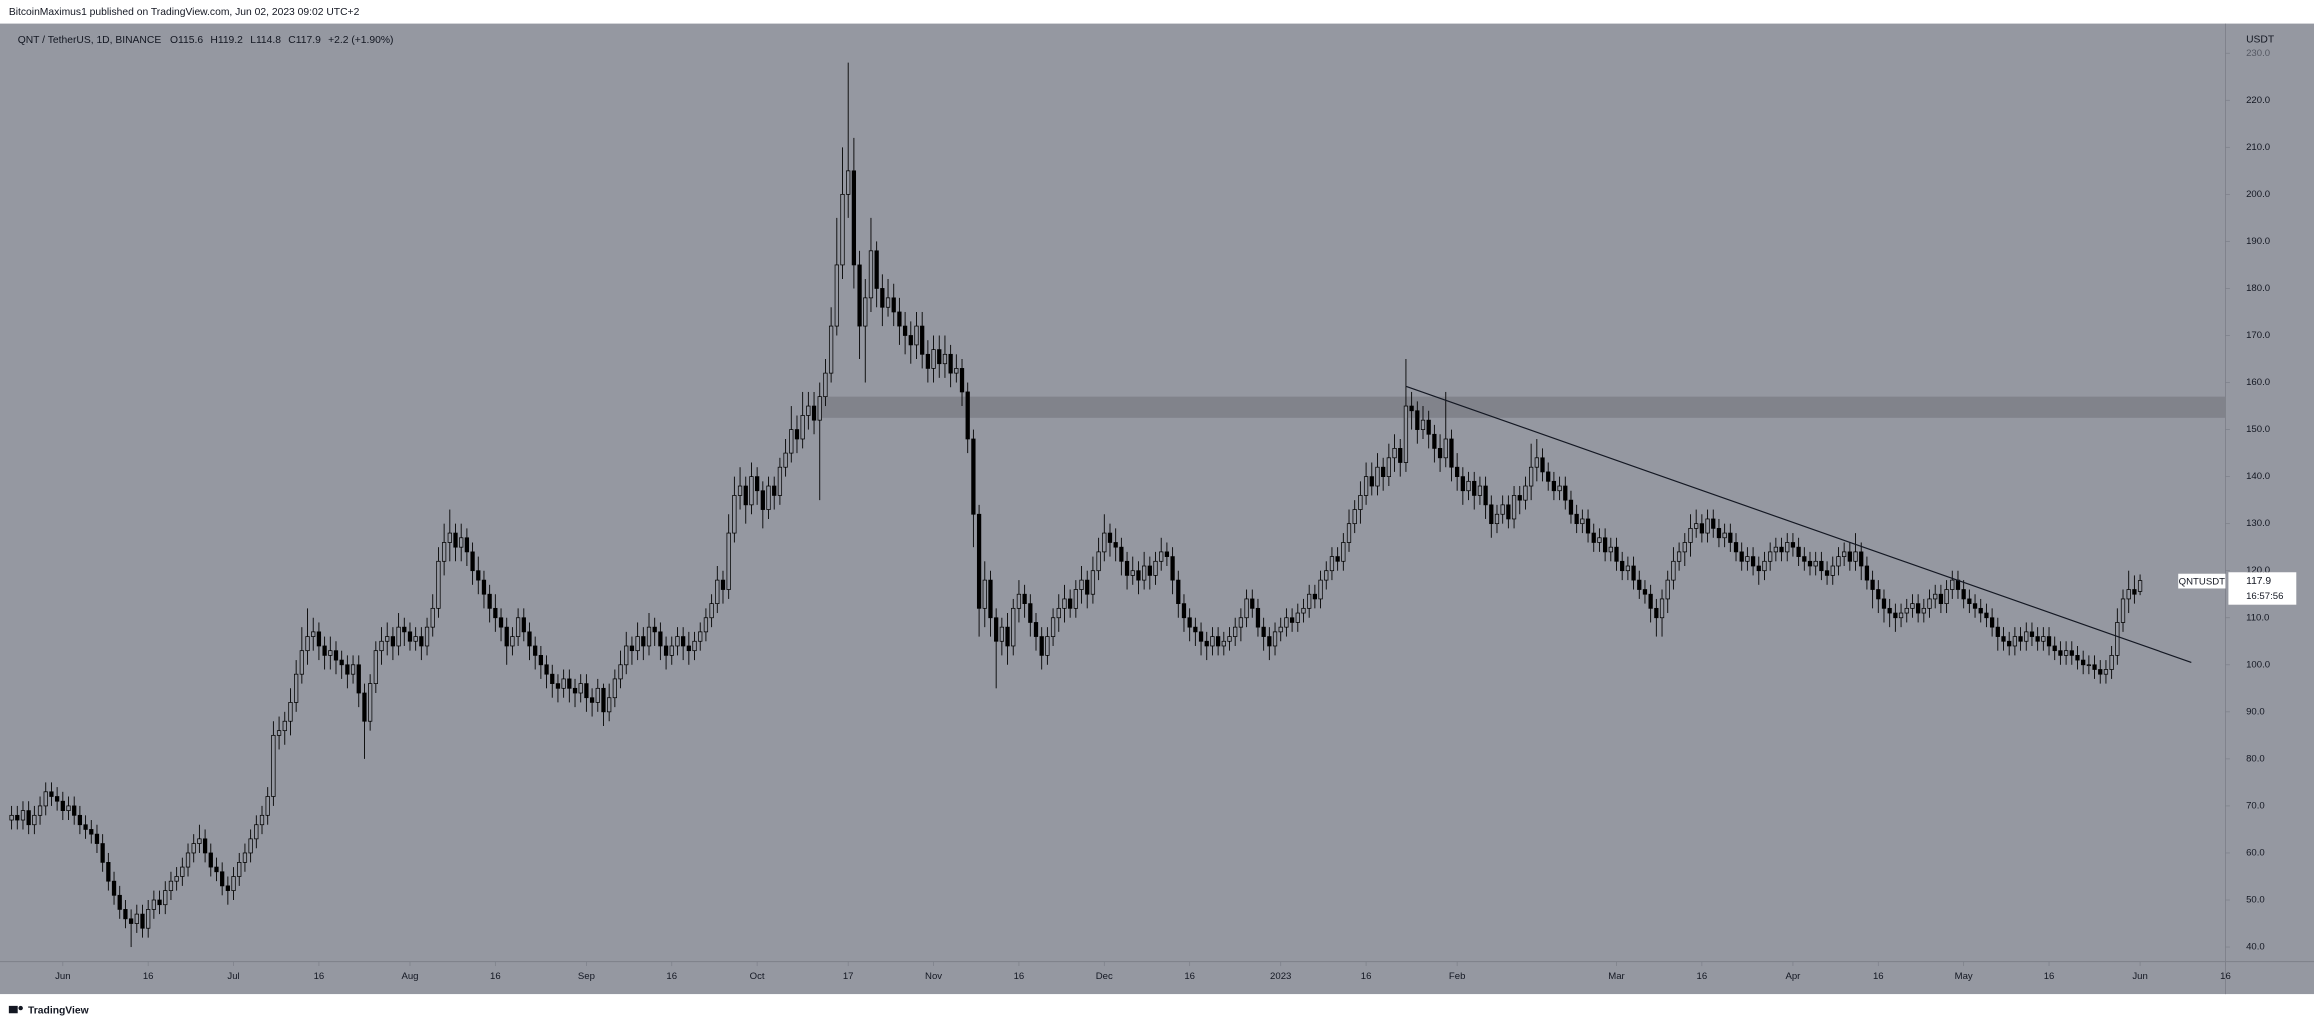 The width and height of the screenshot is (2314, 1028). I want to click on x-tick-label: 17, so click(848, 976).